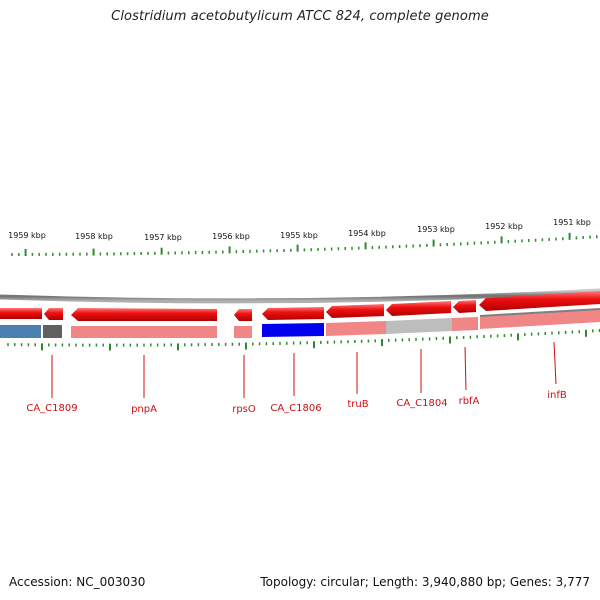 This screenshot has height=600, width=600. Describe the element at coordinates (295, 408) in the screenshot. I see `gene-label: CA_C1806` at that location.